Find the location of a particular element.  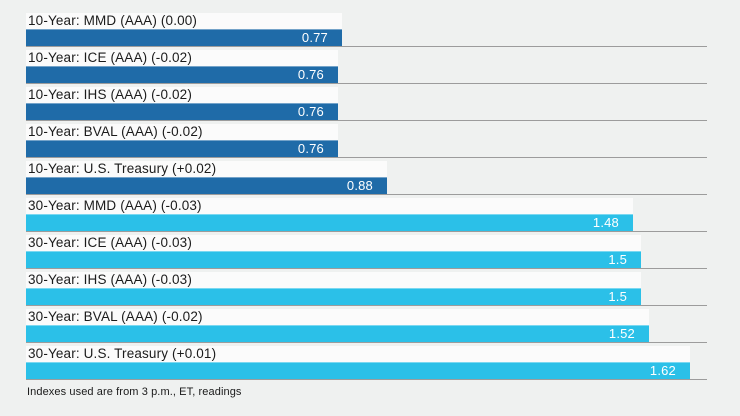

bar-row: 30-Year: U.S. Treasury (+0.01) 1.62 is located at coordinates (366, 361).